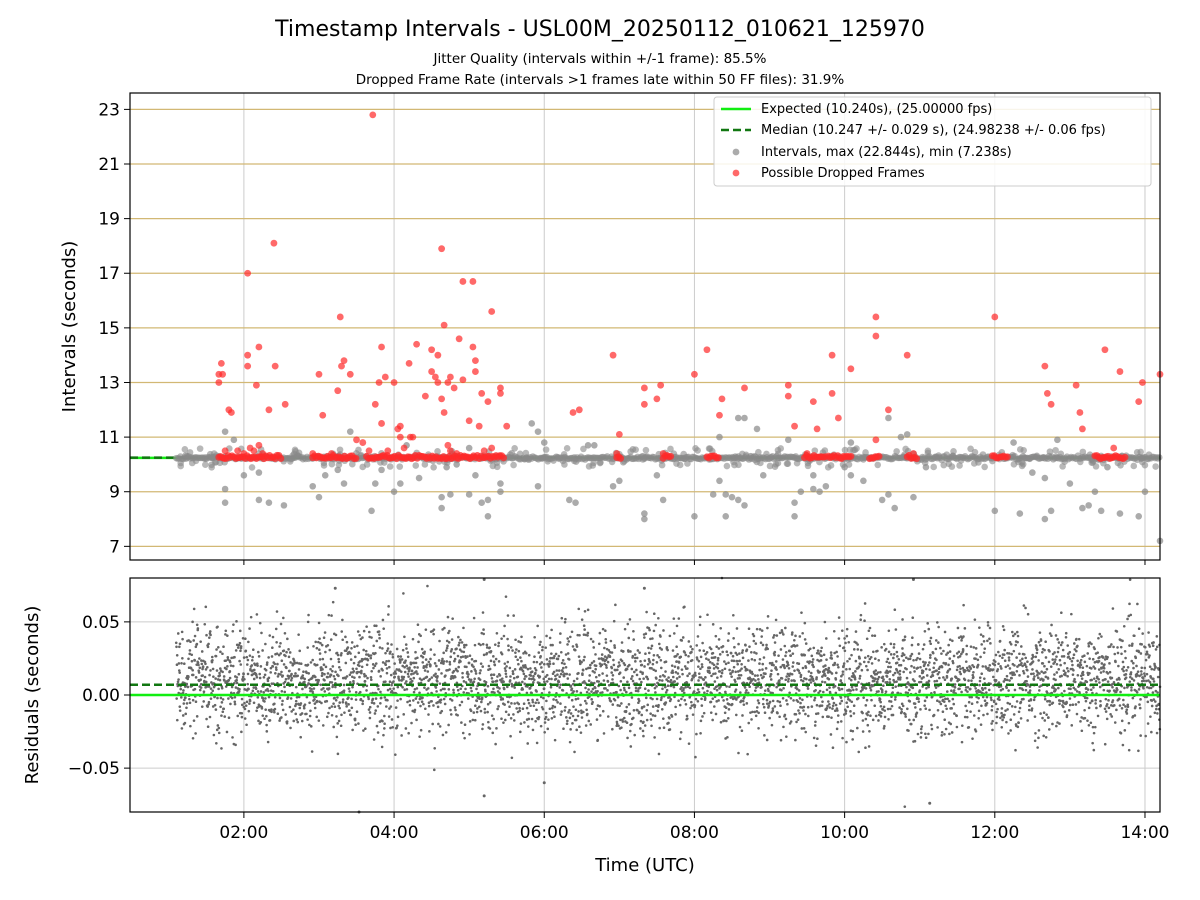 The width and height of the screenshot is (1200, 900). What do you see at coordinates (876, 109) in the screenshot?
I see `legend-expected-label: Expected (10.240s), (25.00000 fps)` at bounding box center [876, 109].